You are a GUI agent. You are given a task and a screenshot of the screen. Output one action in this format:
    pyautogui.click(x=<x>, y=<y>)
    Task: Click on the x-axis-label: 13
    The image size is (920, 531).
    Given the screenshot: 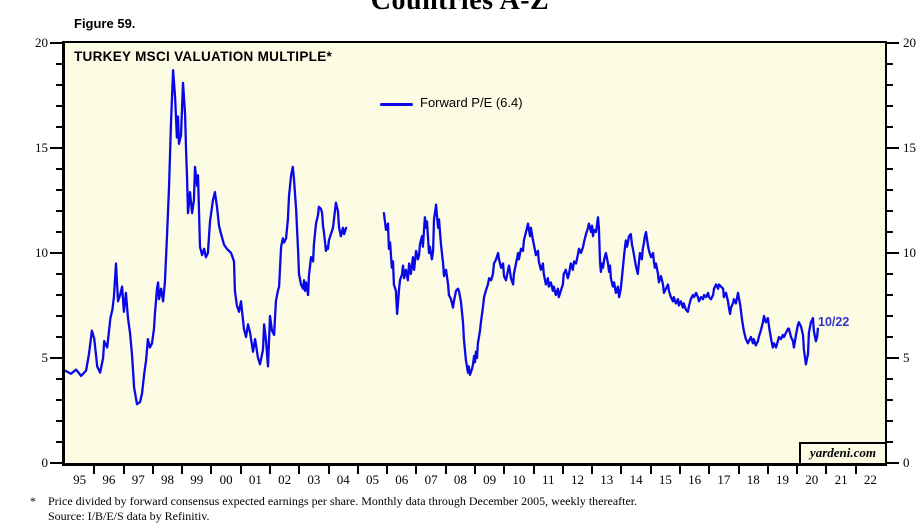 What is the action you would take?
    pyautogui.click(x=607, y=479)
    